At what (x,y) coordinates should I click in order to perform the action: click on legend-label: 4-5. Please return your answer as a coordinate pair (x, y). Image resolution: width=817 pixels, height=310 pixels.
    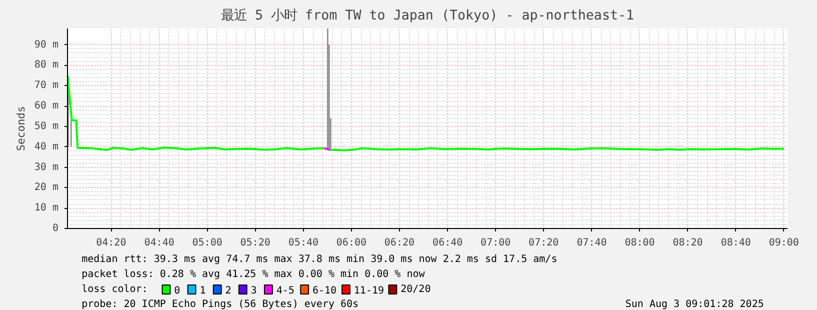
    Looking at the image, I should click on (285, 291).